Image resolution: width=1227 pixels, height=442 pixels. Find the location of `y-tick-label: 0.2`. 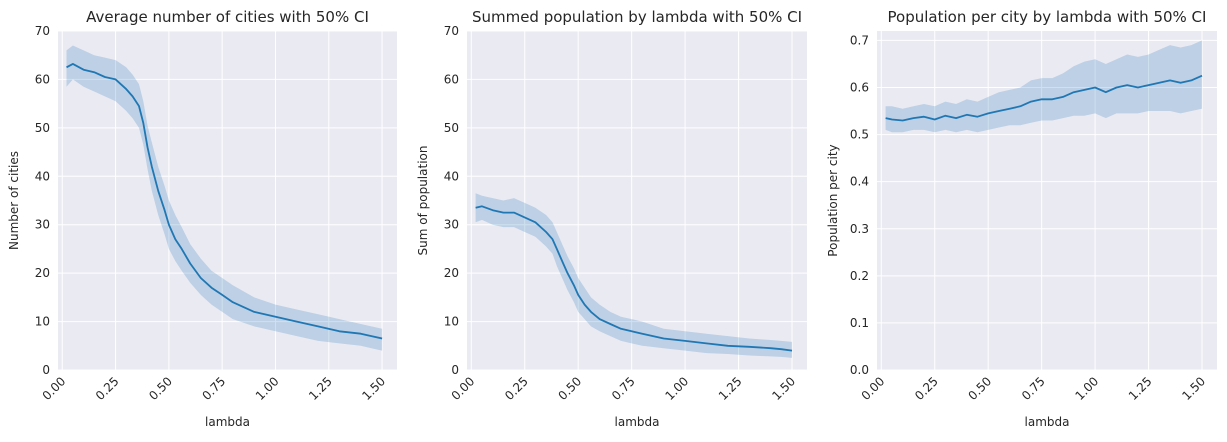

y-tick-label: 0.2 is located at coordinates (859, 276).